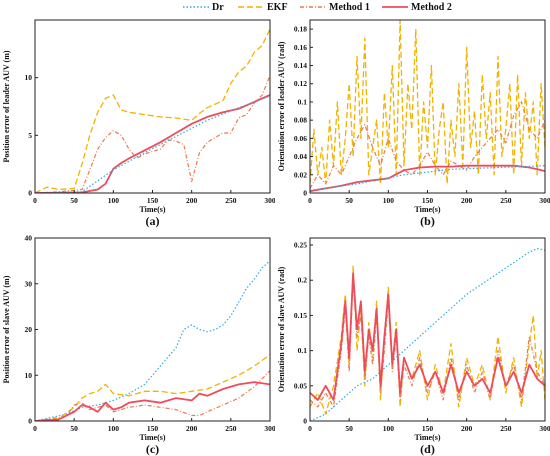 Image resolution: width=550 pixels, height=456 pixels. What do you see at coordinates (218, 7) in the screenshot?
I see `legend-label-dr: Dr` at bounding box center [218, 7].